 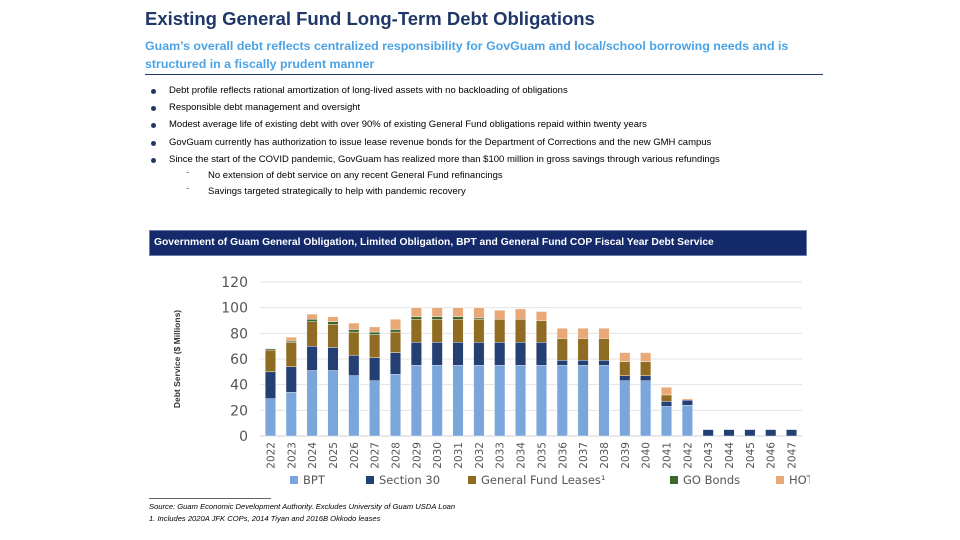 I want to click on bar-section-30-2042, so click(x=687, y=402).